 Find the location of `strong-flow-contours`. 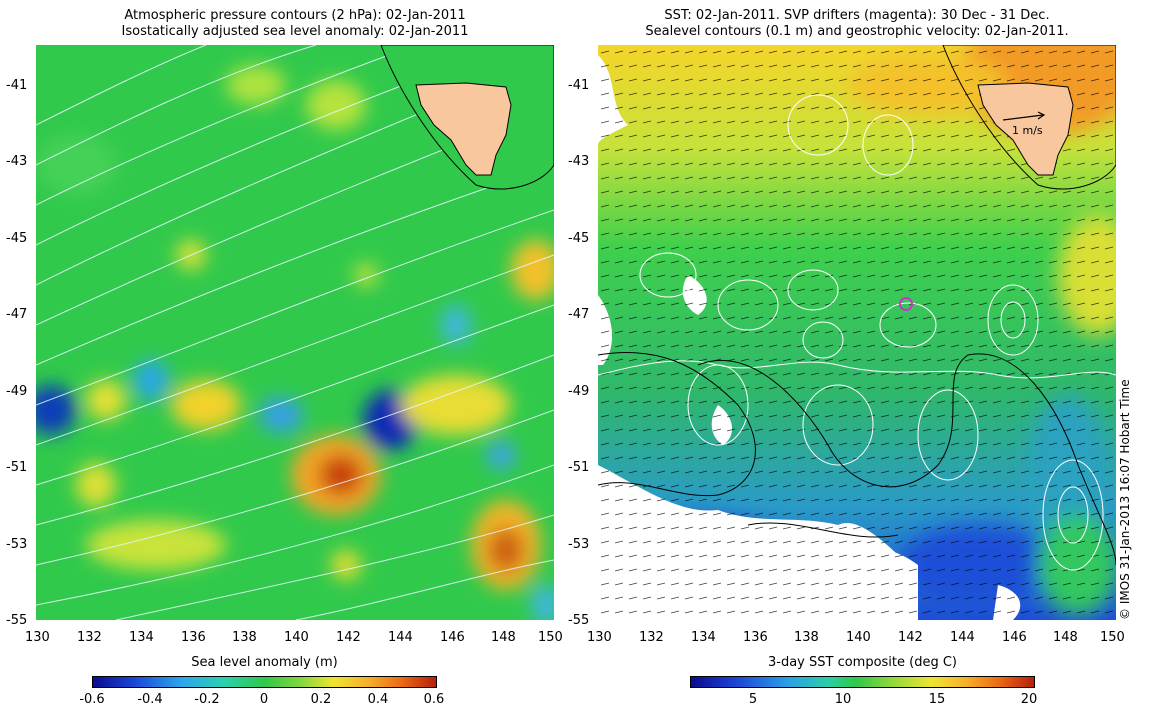

strong-flow-contours is located at coordinates (857, 458).